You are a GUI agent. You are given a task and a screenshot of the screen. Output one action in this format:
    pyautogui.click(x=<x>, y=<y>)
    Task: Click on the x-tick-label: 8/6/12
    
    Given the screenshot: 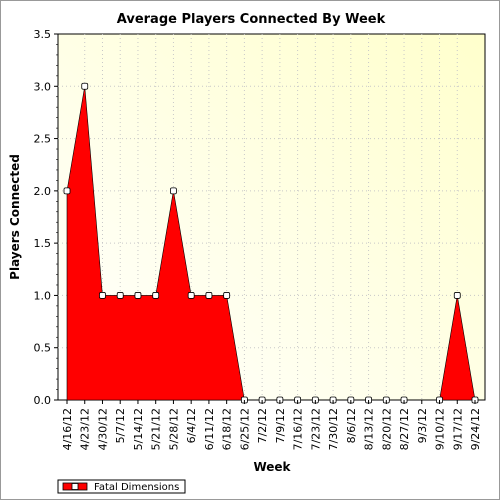 What is the action you would take?
    pyautogui.click(x=351, y=425)
    